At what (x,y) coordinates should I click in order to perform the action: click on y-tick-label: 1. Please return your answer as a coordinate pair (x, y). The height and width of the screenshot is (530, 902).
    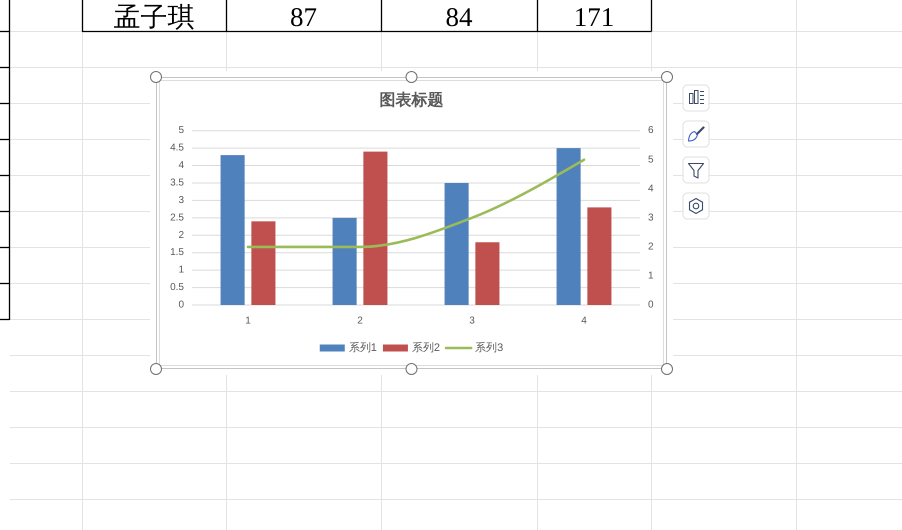
    Looking at the image, I should click on (181, 270).